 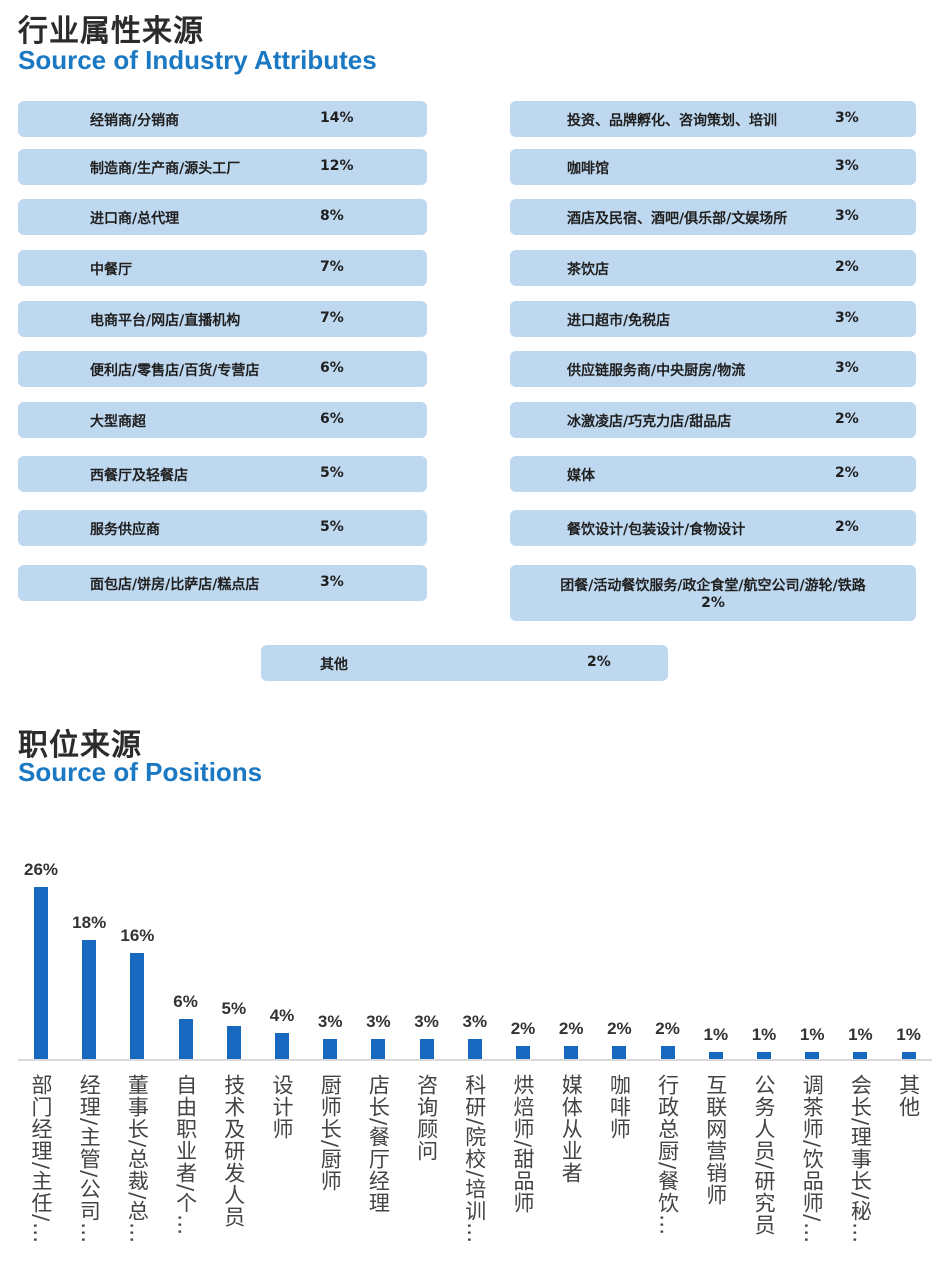 What do you see at coordinates (137, 936) in the screenshot?
I see `bar-value-label: 16%` at bounding box center [137, 936].